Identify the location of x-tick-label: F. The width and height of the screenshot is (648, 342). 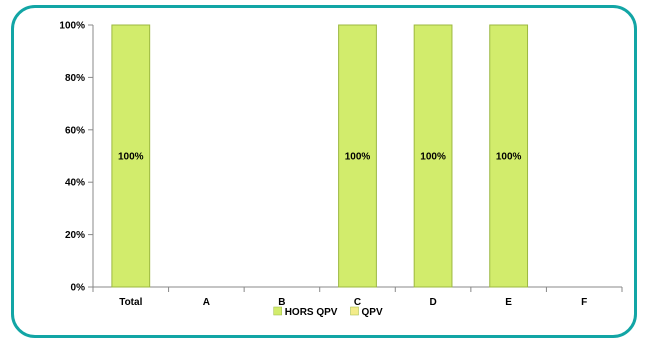
(584, 302).